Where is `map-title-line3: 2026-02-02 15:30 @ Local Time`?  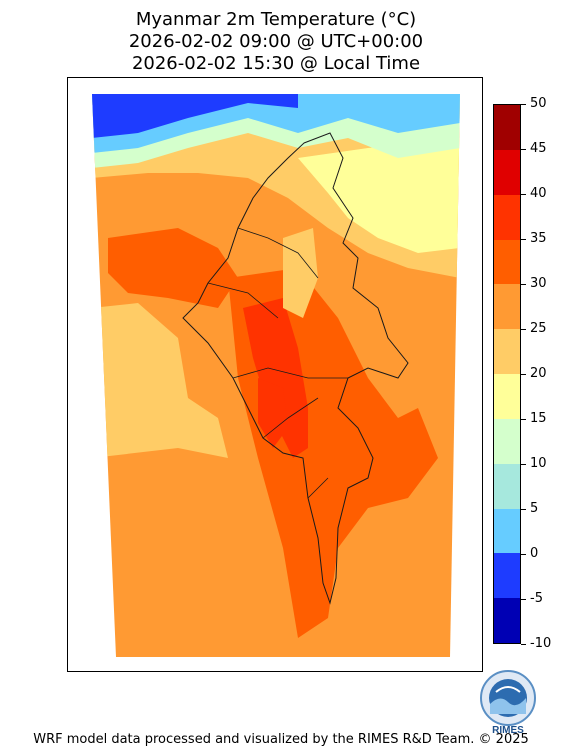 map-title-line3: 2026-02-02 15:30 @ Local Time is located at coordinates (276, 63).